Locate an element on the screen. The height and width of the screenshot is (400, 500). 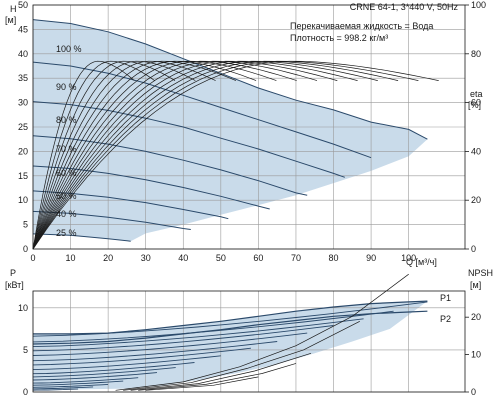
speed-label: 60 % is located at coordinates (66, 173).